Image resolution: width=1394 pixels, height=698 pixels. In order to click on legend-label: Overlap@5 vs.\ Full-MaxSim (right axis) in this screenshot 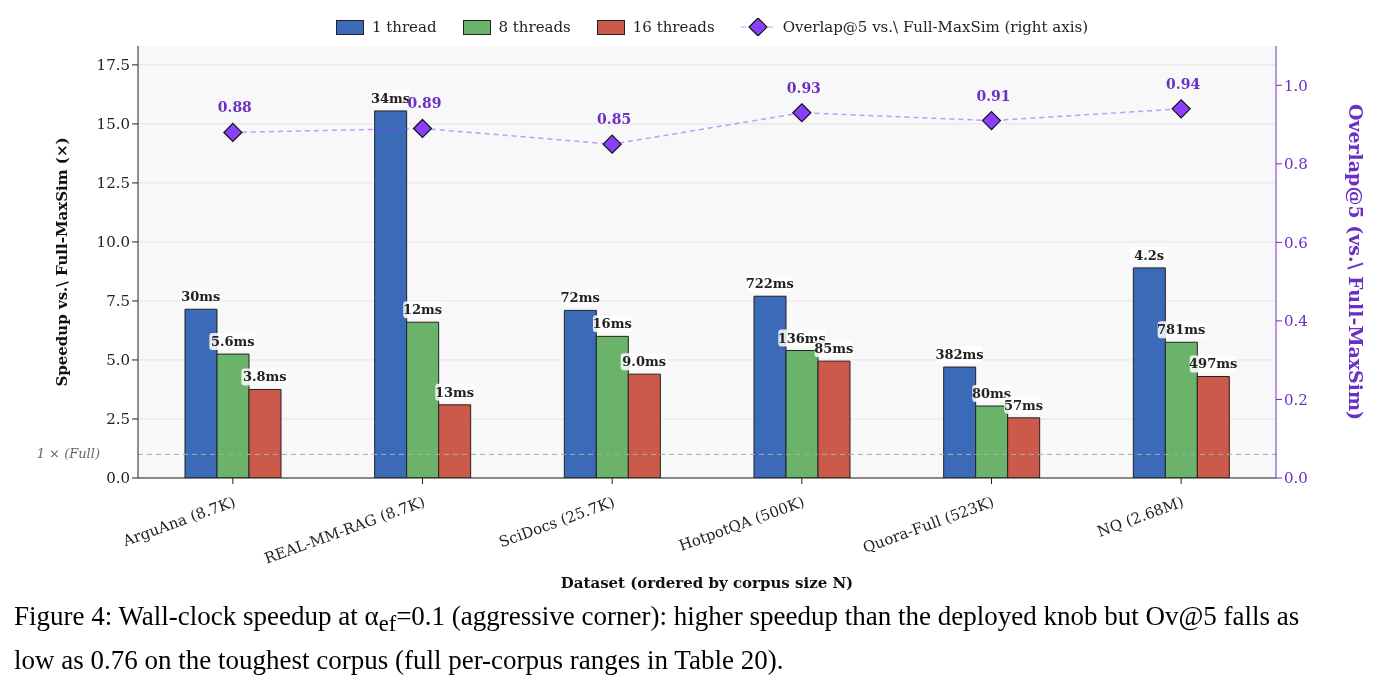, I will do `click(935, 27)`.